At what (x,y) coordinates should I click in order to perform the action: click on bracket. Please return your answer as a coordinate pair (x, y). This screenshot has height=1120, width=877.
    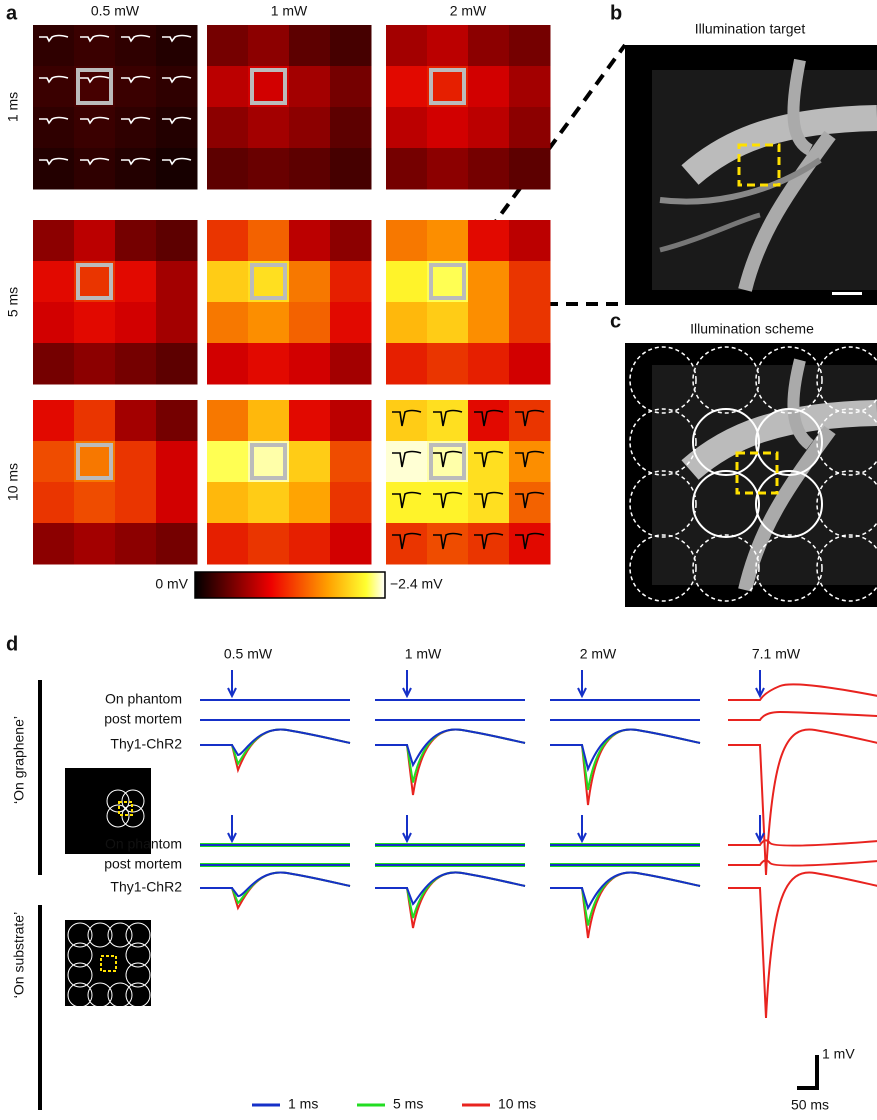
    Looking at the image, I should click on (40, 1007).